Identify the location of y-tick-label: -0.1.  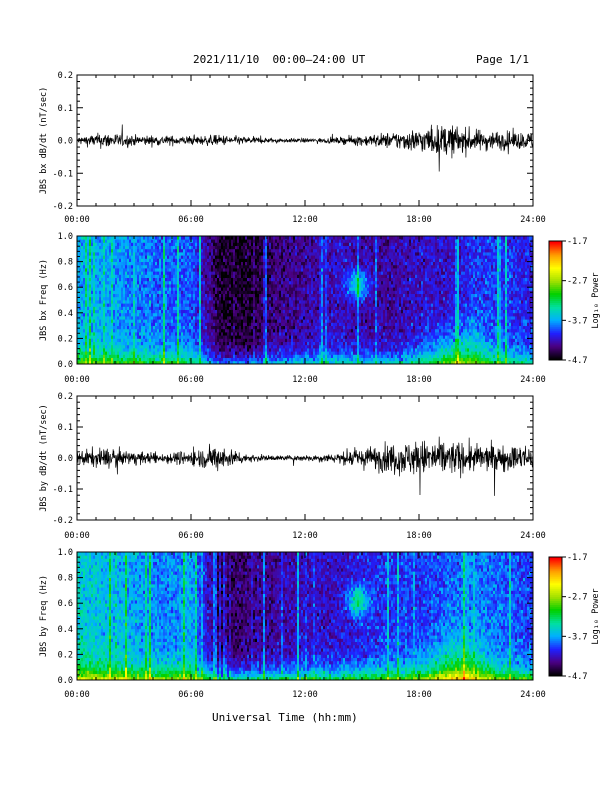
(63, 174).